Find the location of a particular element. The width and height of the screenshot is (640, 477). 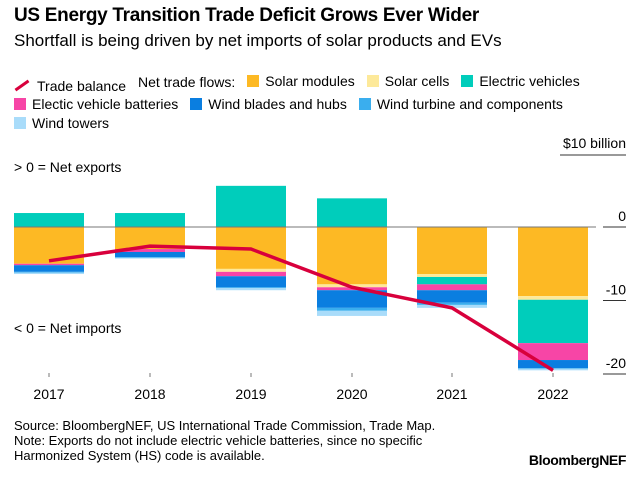

legend-label: Solar modules is located at coordinates (310, 81).